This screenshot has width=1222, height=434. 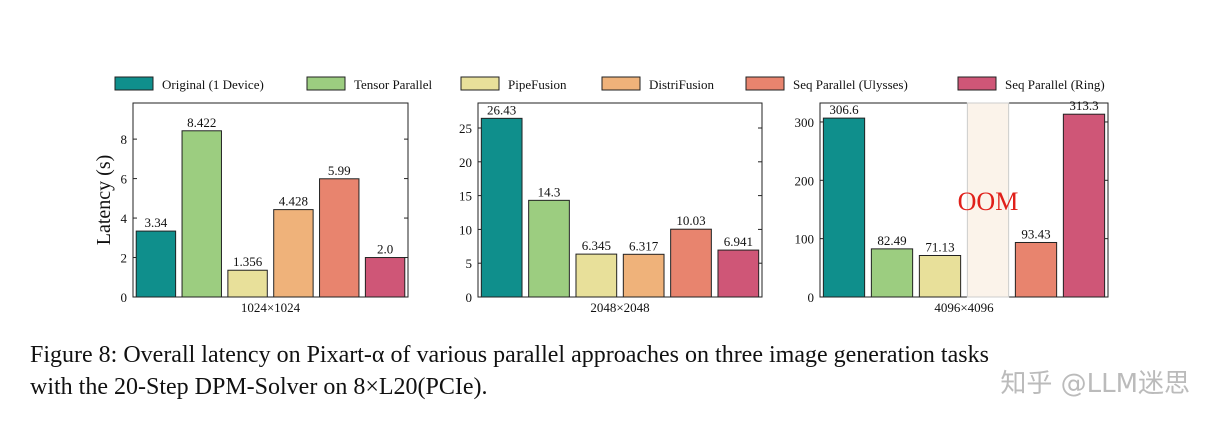 I want to click on value-label: 3.34, so click(x=156, y=222).